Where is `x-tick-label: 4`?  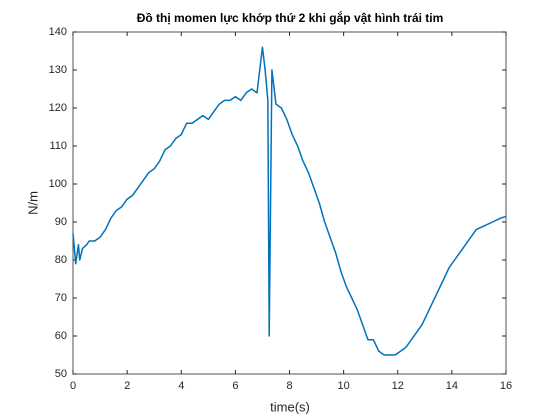
x-tick-label: 4 is located at coordinates (181, 386).